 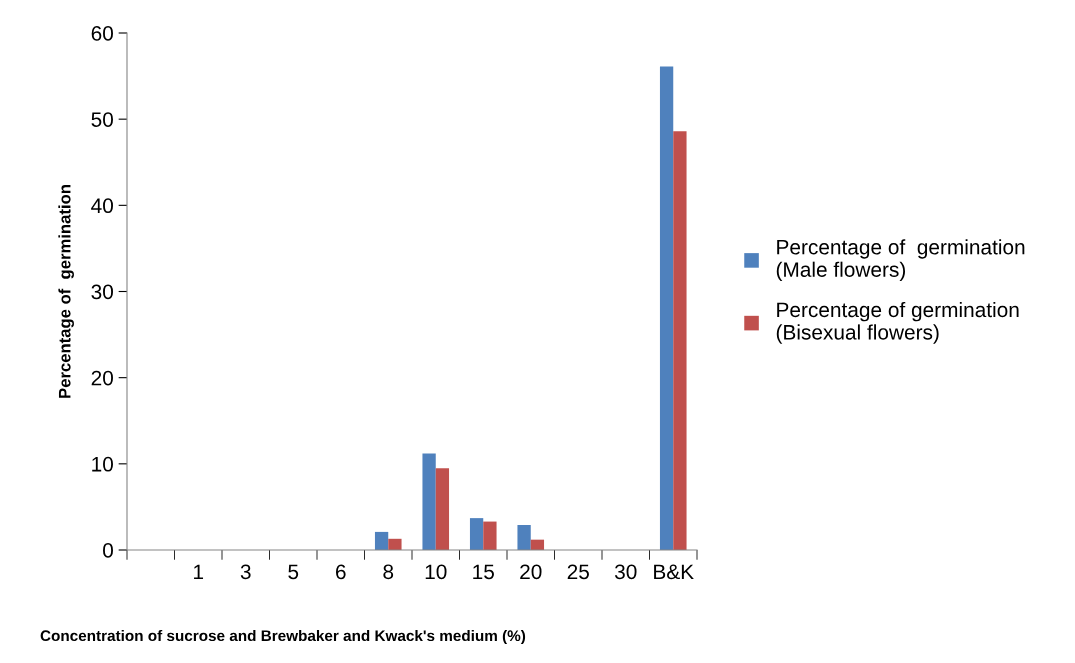 I want to click on y-axis-title: Percentage of germination, so click(x=66, y=291).